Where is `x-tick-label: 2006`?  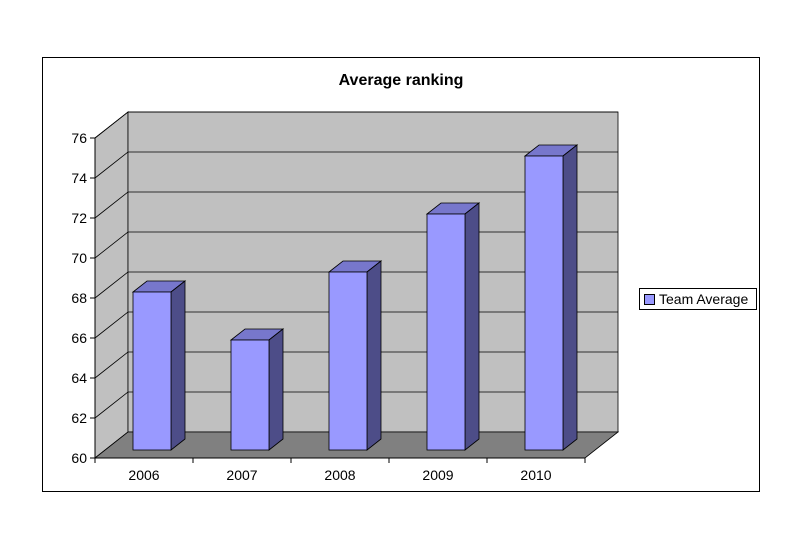
x-tick-label: 2006 is located at coordinates (143, 475).